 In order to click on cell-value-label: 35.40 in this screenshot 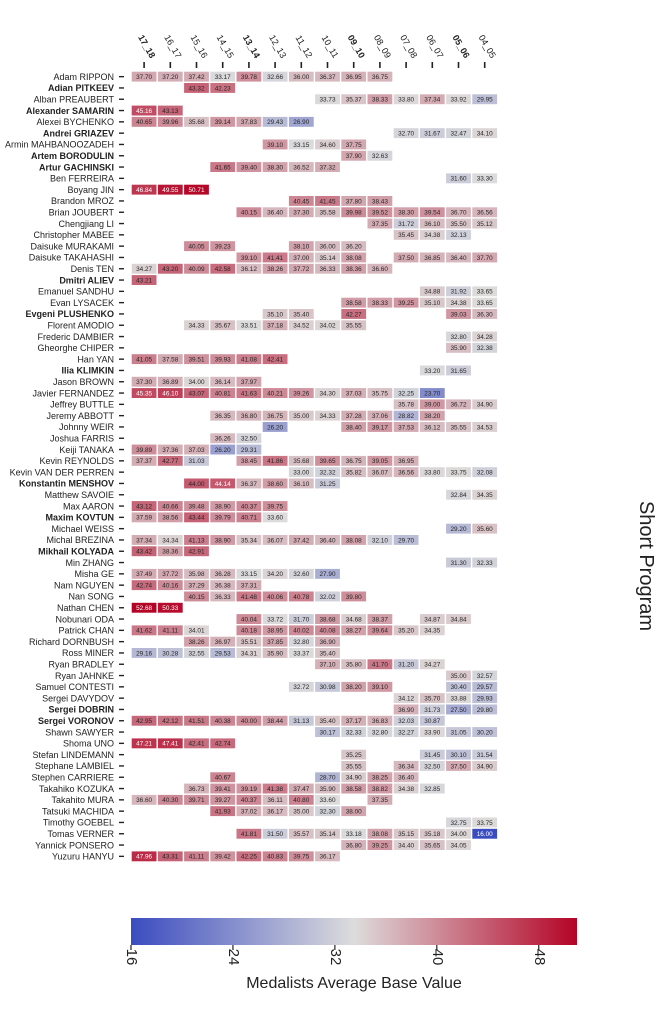, I will do `click(328, 721)`.